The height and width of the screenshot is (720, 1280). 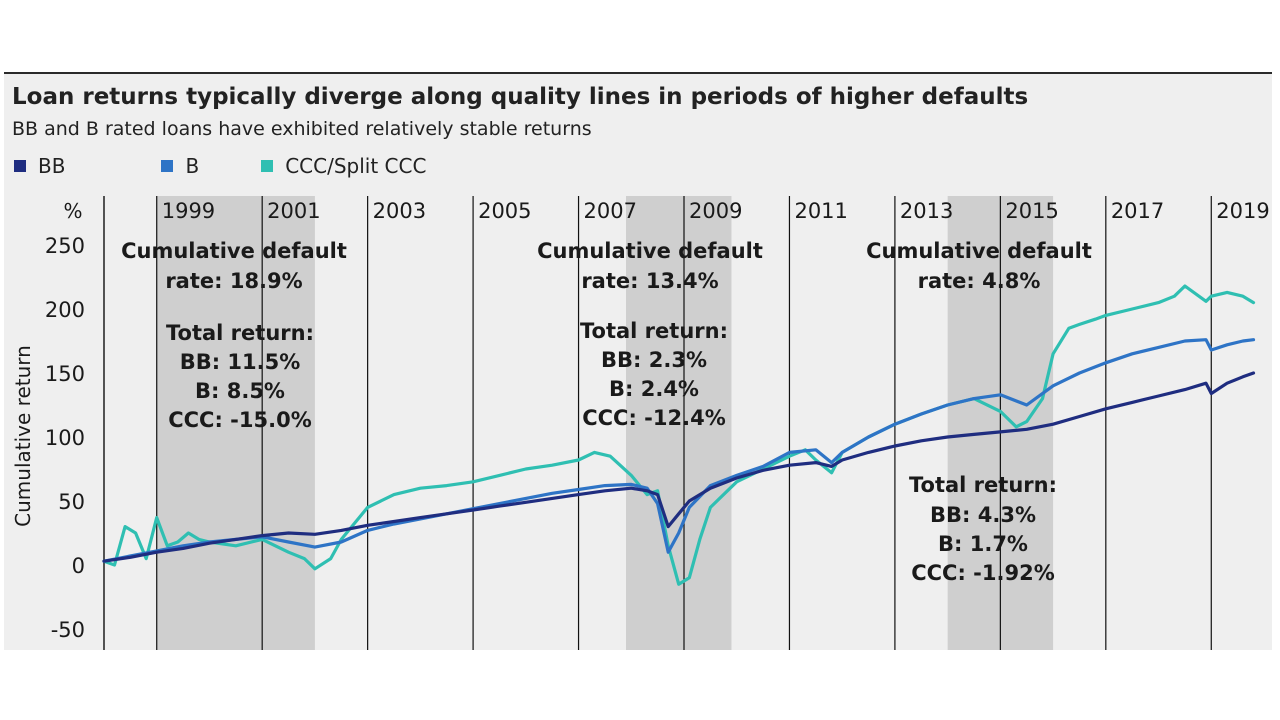 I want to click on y-tick-labels: -50 0 50 100 150 200 250, so click(x=65, y=438).